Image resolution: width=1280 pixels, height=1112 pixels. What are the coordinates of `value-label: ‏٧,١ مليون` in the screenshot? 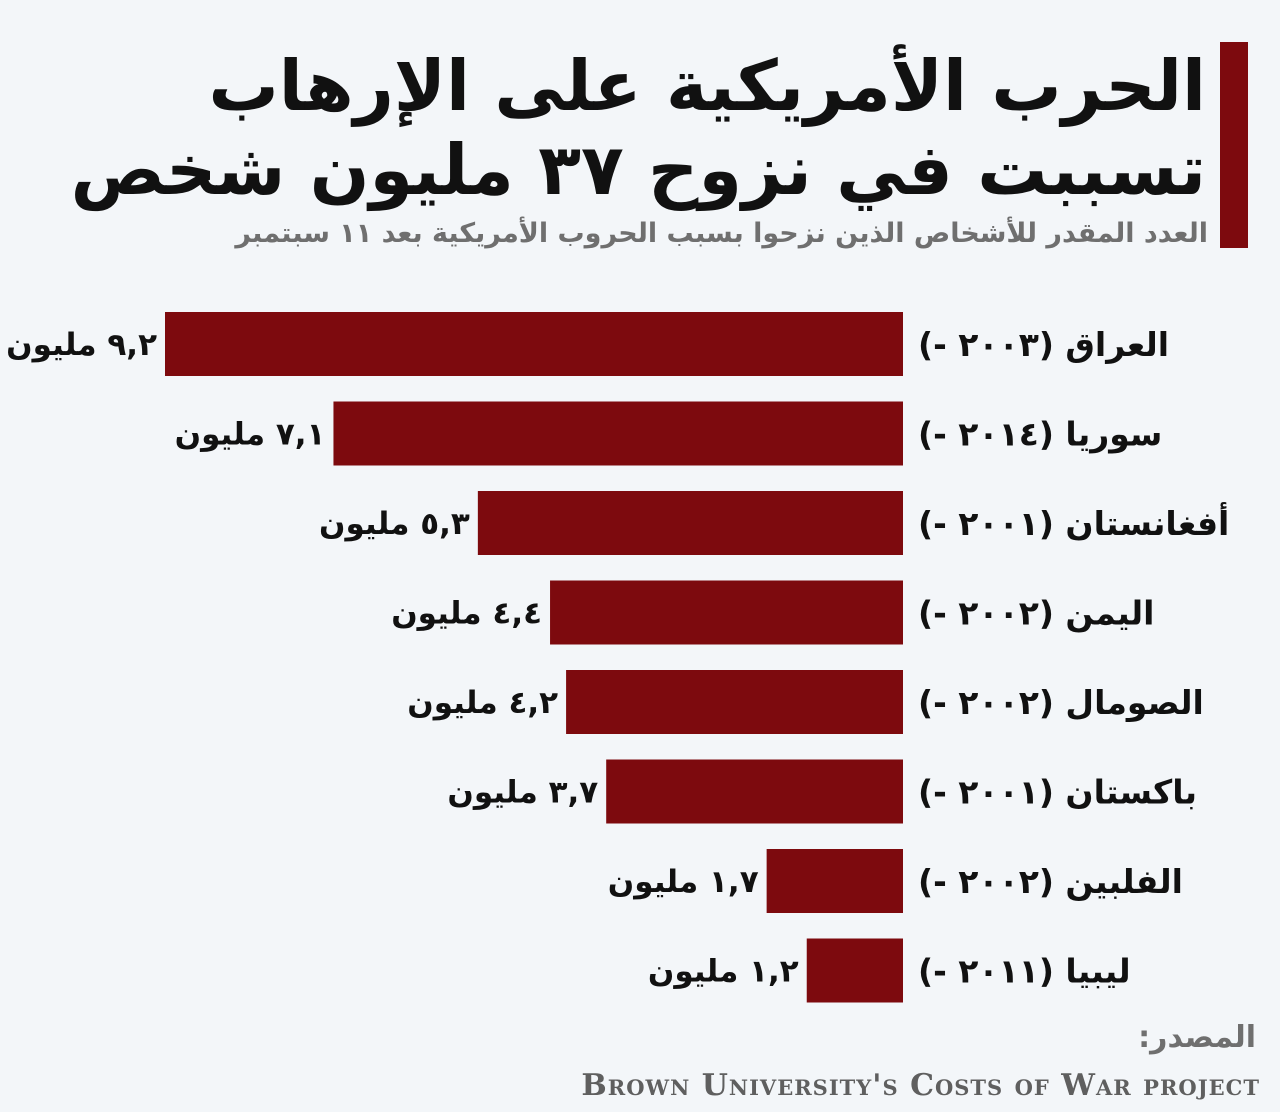 It's located at (250, 435).